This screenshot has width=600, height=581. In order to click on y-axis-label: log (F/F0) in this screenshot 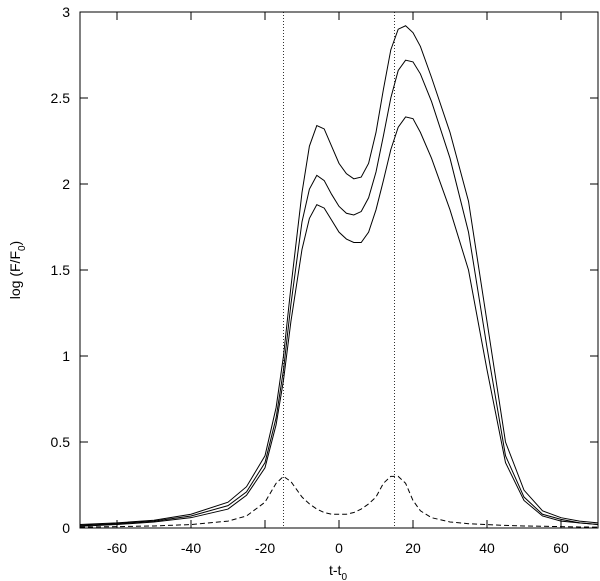, I will do `click(17, 270)`.